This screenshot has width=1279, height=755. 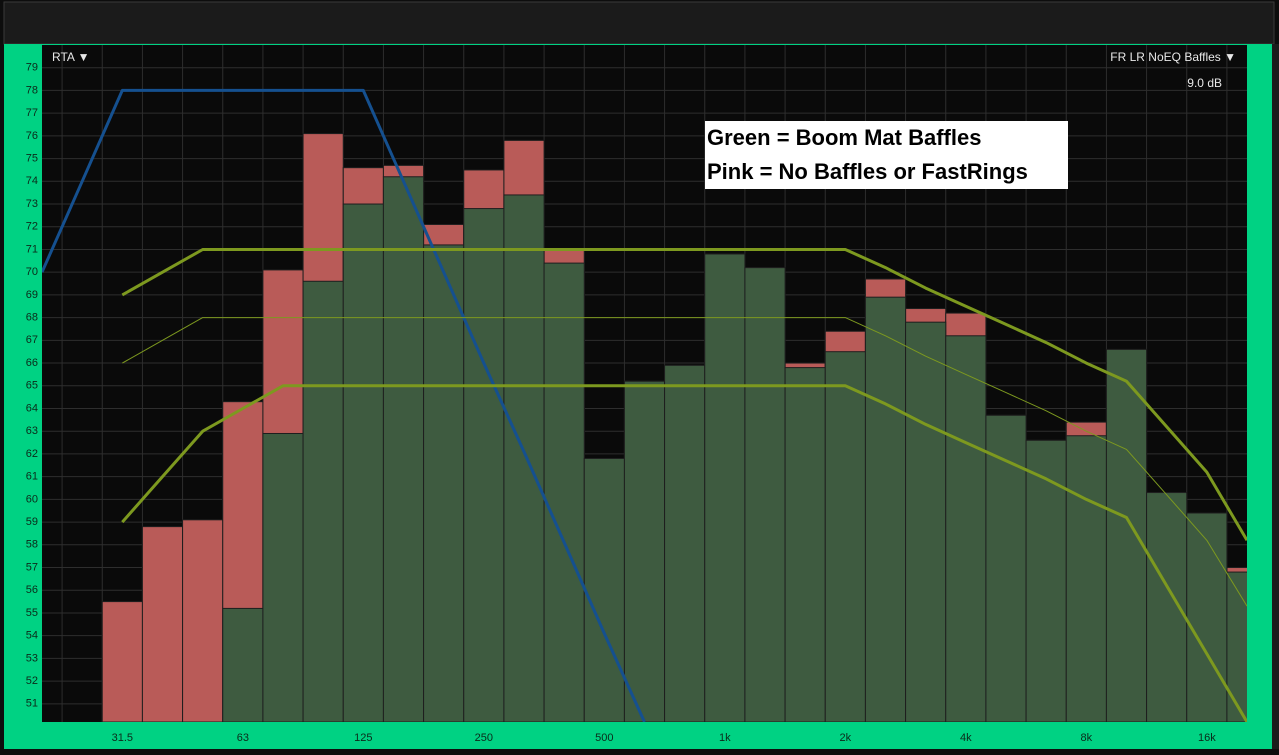 I want to click on y-tick-label: 52, so click(x=32, y=681).